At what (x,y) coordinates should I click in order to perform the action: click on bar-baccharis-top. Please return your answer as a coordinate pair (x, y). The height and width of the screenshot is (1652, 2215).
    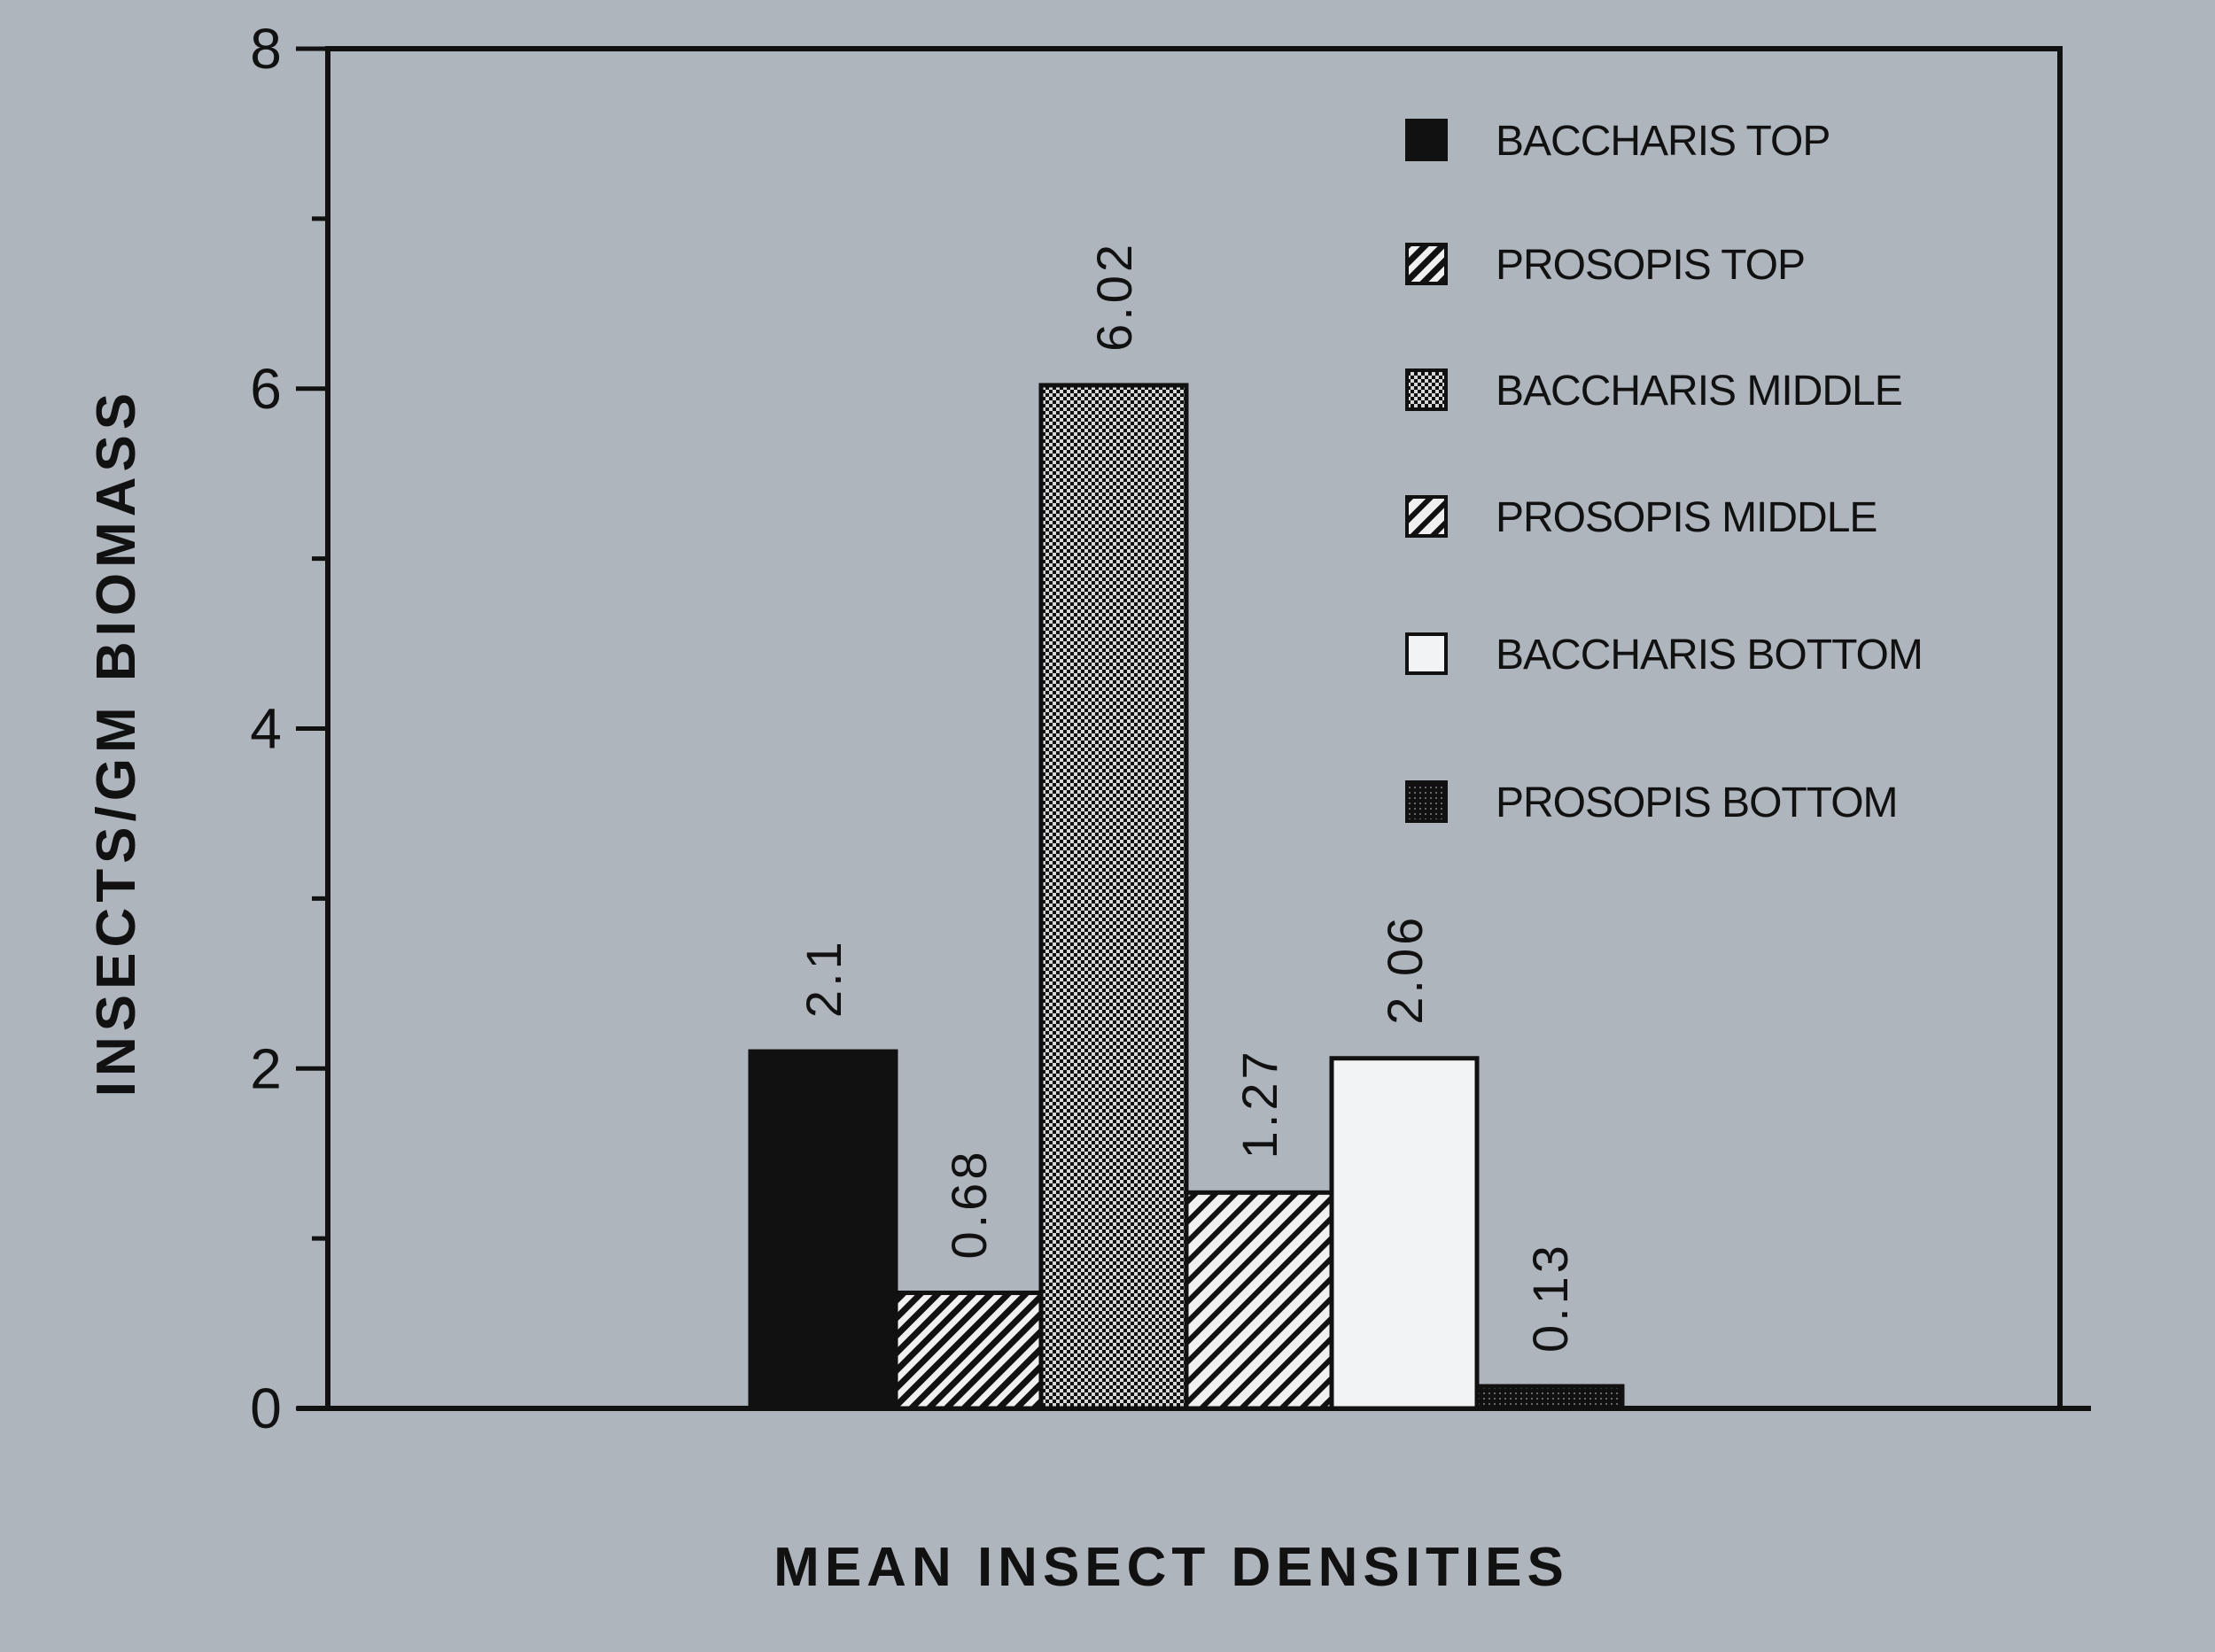
    Looking at the image, I should click on (823, 1230).